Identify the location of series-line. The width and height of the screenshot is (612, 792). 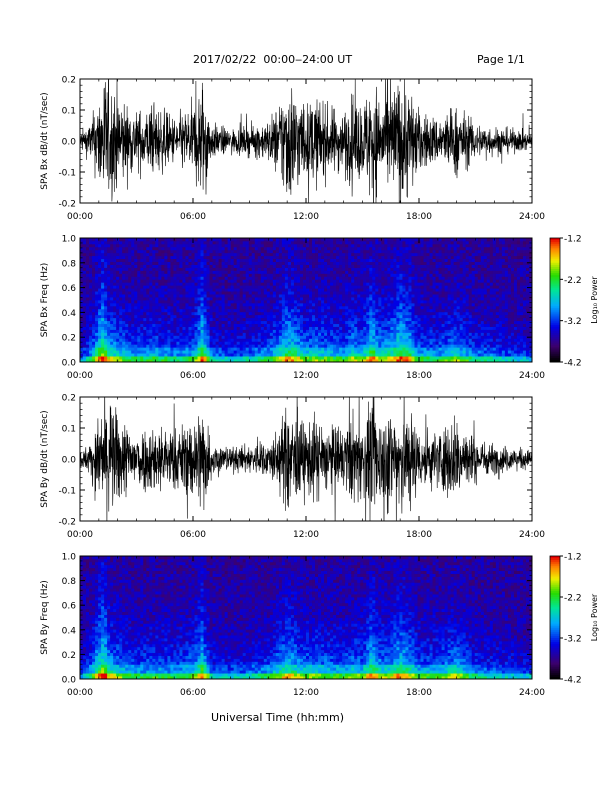
(306, 141).